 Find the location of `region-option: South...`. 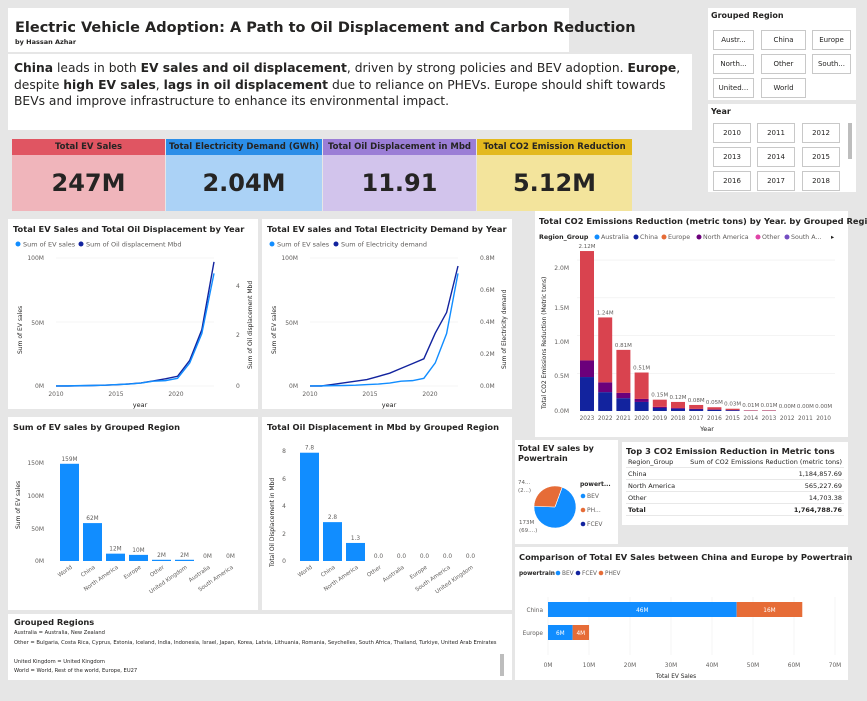

region-option: South... is located at coordinates (831, 64).